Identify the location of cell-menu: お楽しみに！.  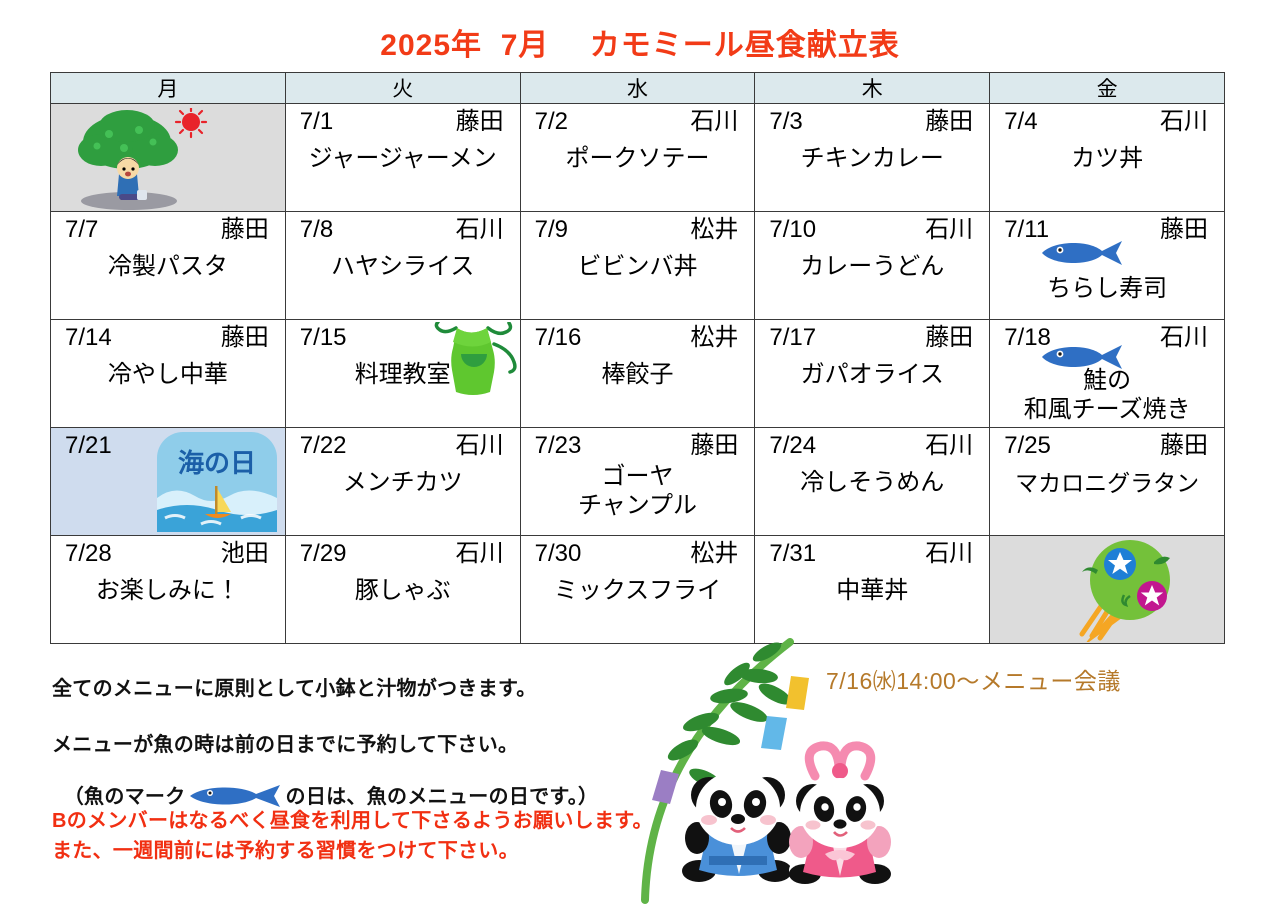
(167, 590).